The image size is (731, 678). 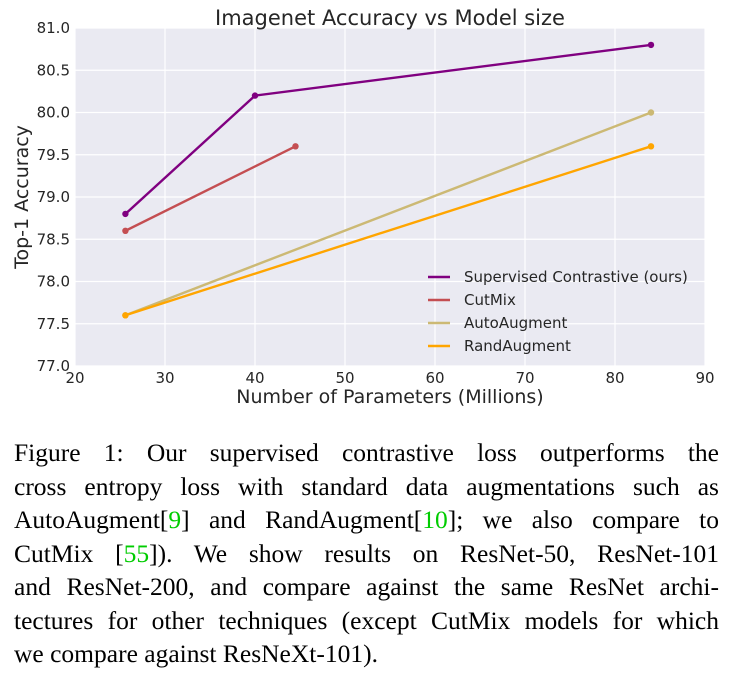 I want to click on x-tick-label: 50, so click(x=344, y=378).